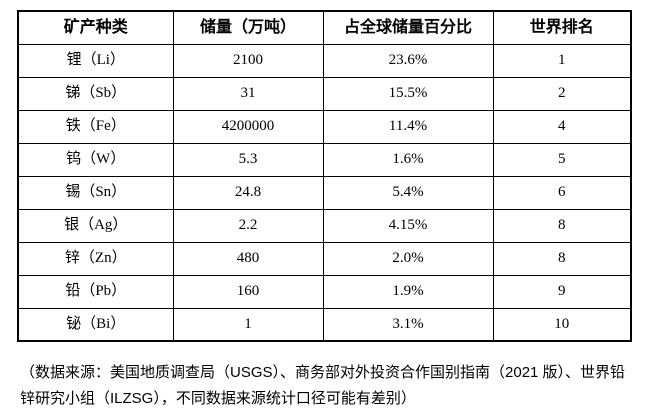  I want to click on table-cell: 3.1%, so click(408, 324).